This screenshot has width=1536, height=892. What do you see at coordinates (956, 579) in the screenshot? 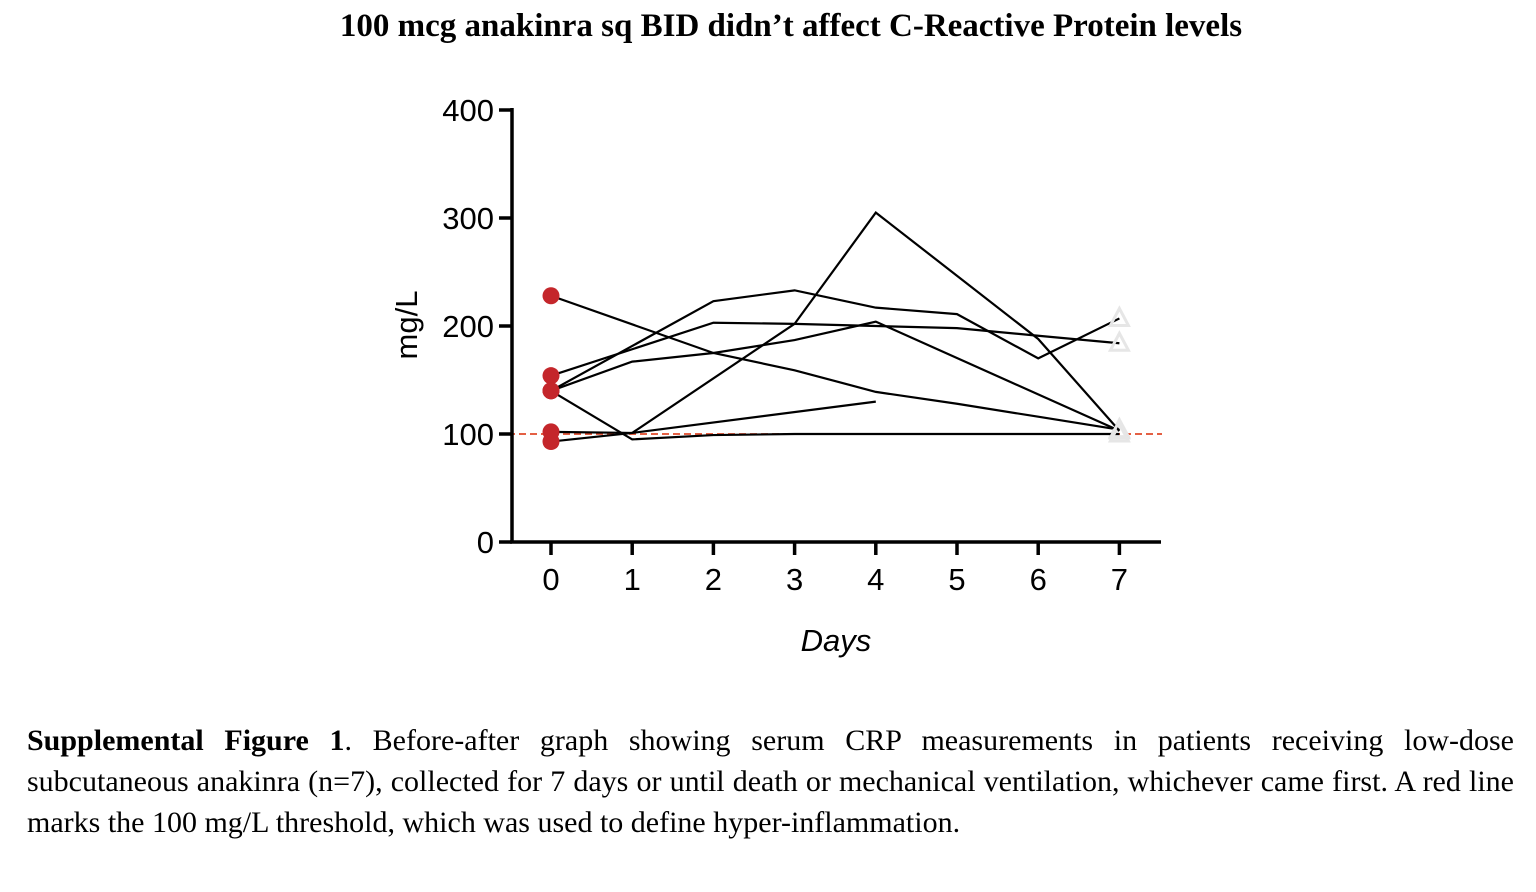
I see `x-tick-label: 5` at bounding box center [956, 579].